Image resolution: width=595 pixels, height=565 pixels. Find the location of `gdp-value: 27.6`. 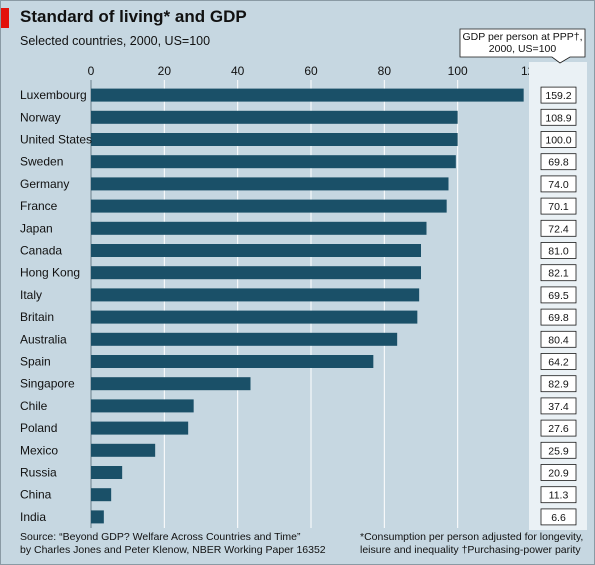

gdp-value: 27.6 is located at coordinates (558, 429).